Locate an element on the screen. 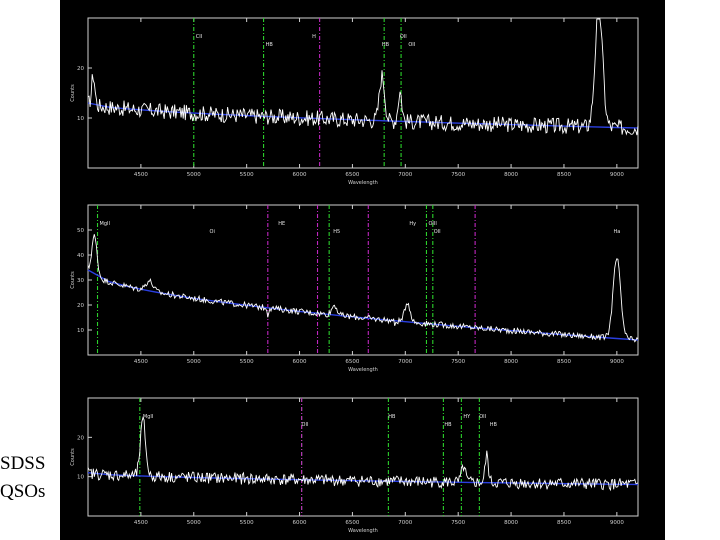 The image size is (720, 540). spectral-line-label: OIII is located at coordinates (432, 224).